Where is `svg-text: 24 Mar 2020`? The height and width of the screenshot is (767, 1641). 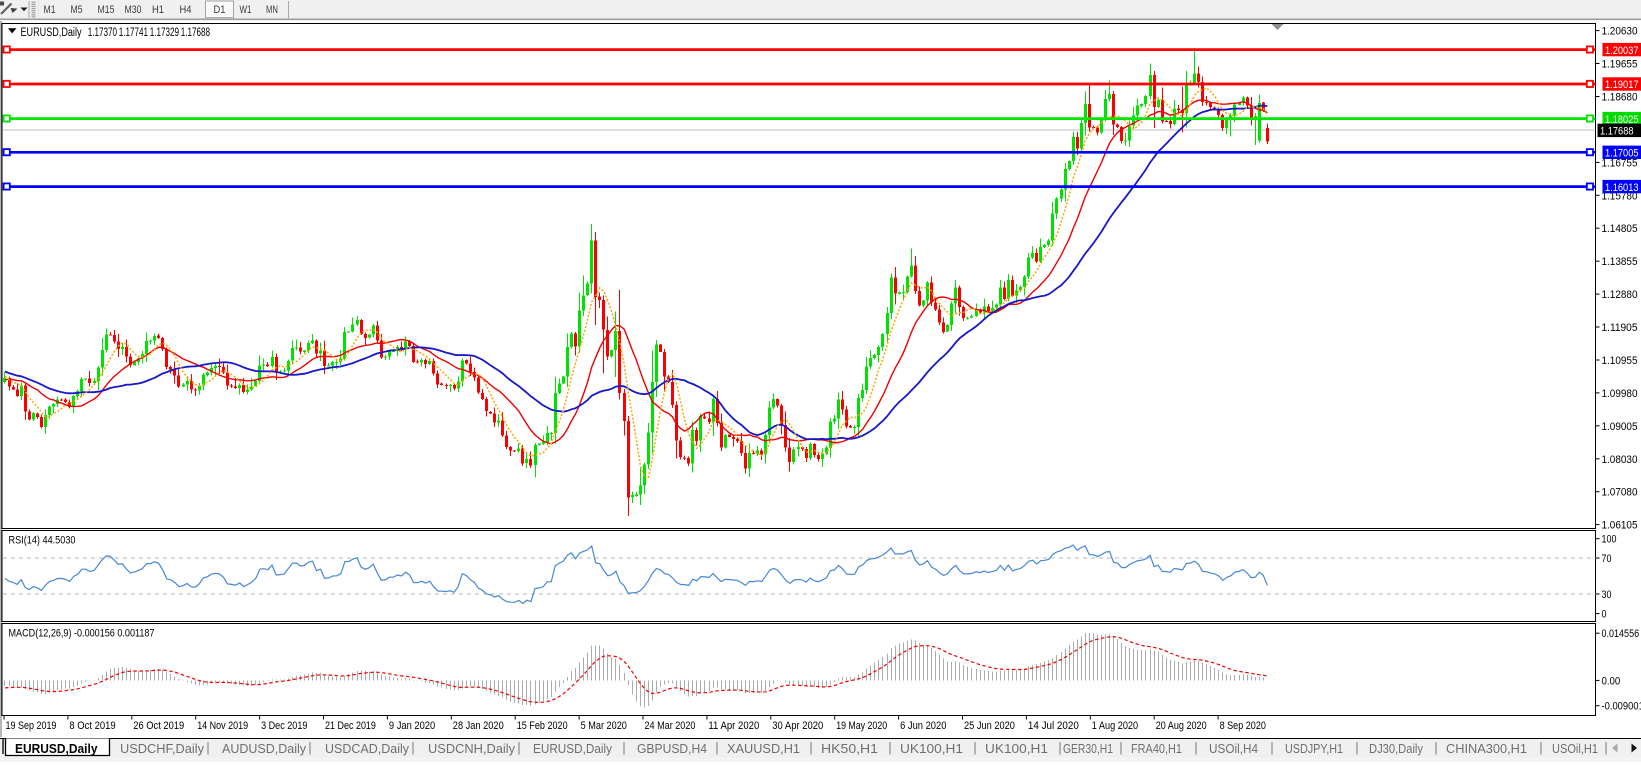
svg-text: 24 Mar 2020 is located at coordinates (670, 726).